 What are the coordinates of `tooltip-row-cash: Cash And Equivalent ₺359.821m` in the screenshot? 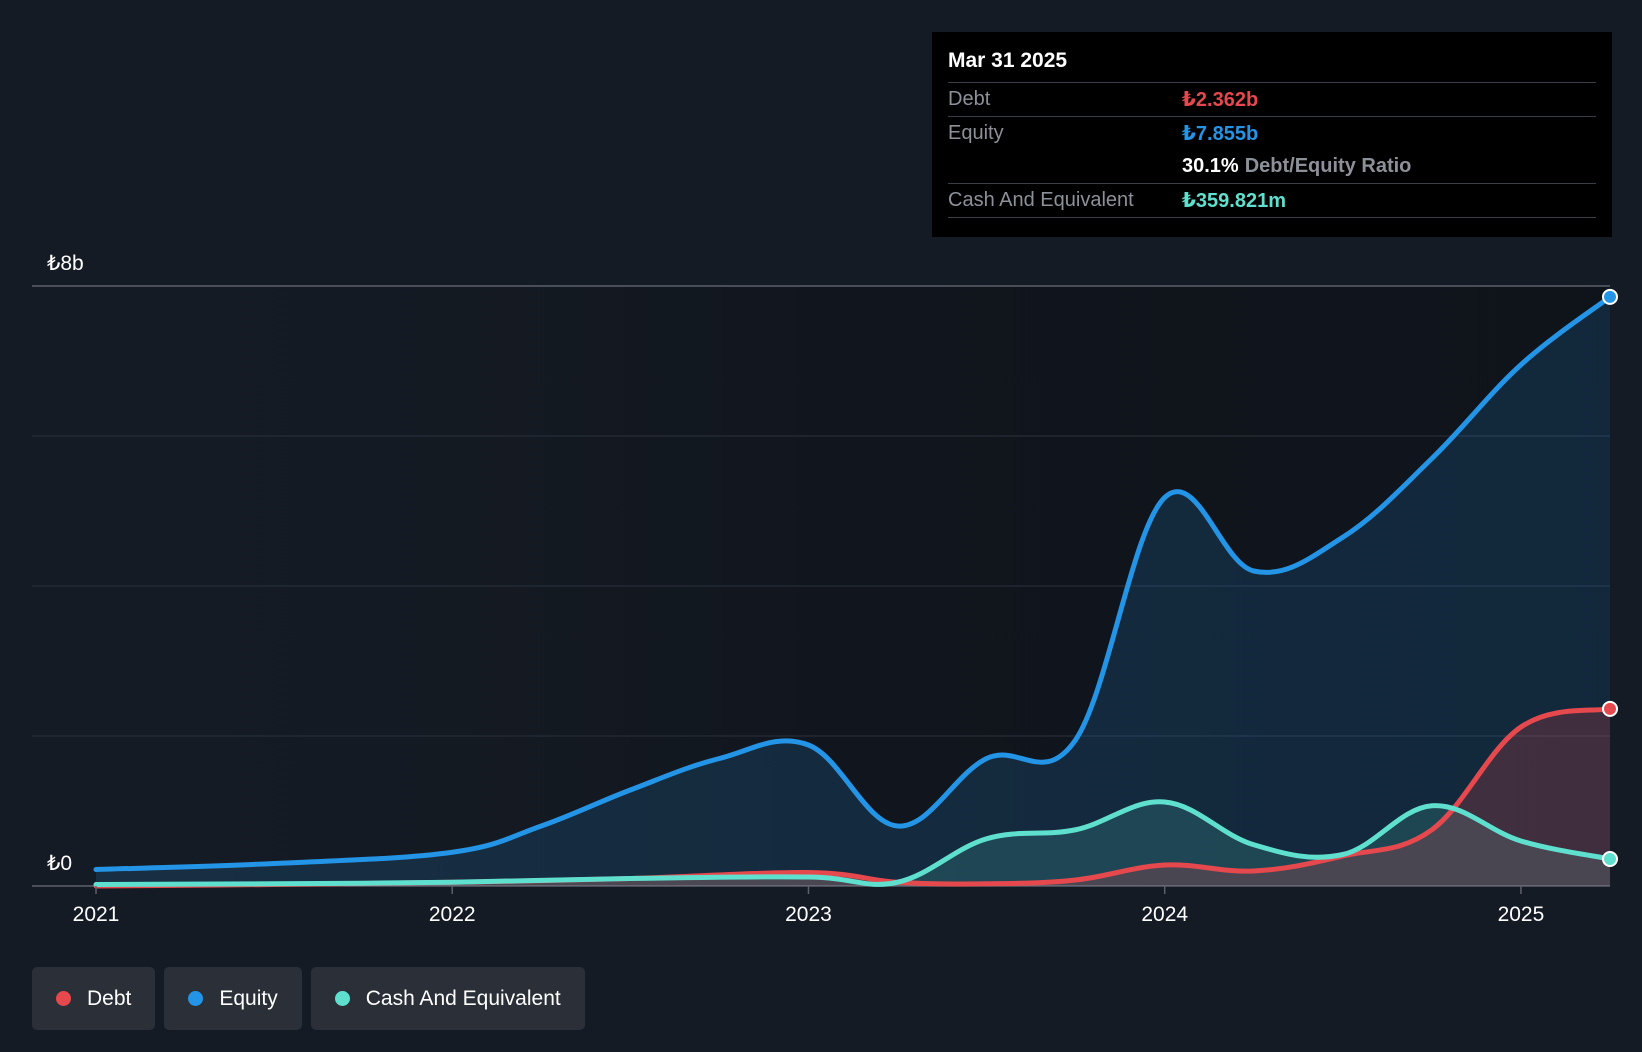 It's located at (1272, 200).